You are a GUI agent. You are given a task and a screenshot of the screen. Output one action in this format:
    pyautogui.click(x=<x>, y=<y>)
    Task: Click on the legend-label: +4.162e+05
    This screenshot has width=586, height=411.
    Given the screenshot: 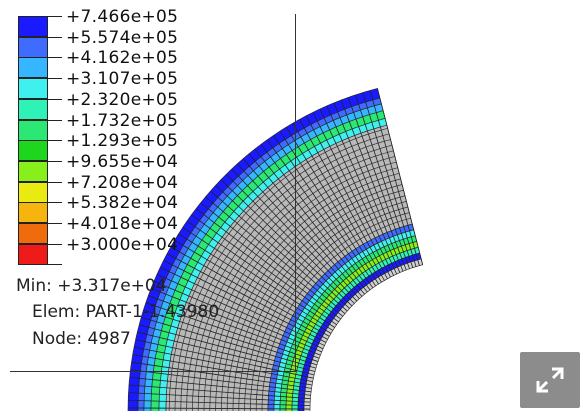 What is the action you would take?
    pyautogui.click(x=122, y=58)
    